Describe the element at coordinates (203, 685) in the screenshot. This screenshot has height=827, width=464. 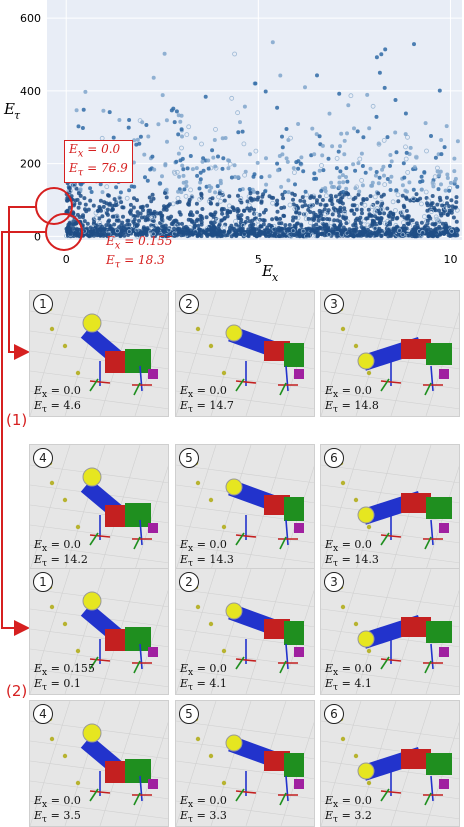
I see `pose-et-metric: Eτ = 4.1` at that location.